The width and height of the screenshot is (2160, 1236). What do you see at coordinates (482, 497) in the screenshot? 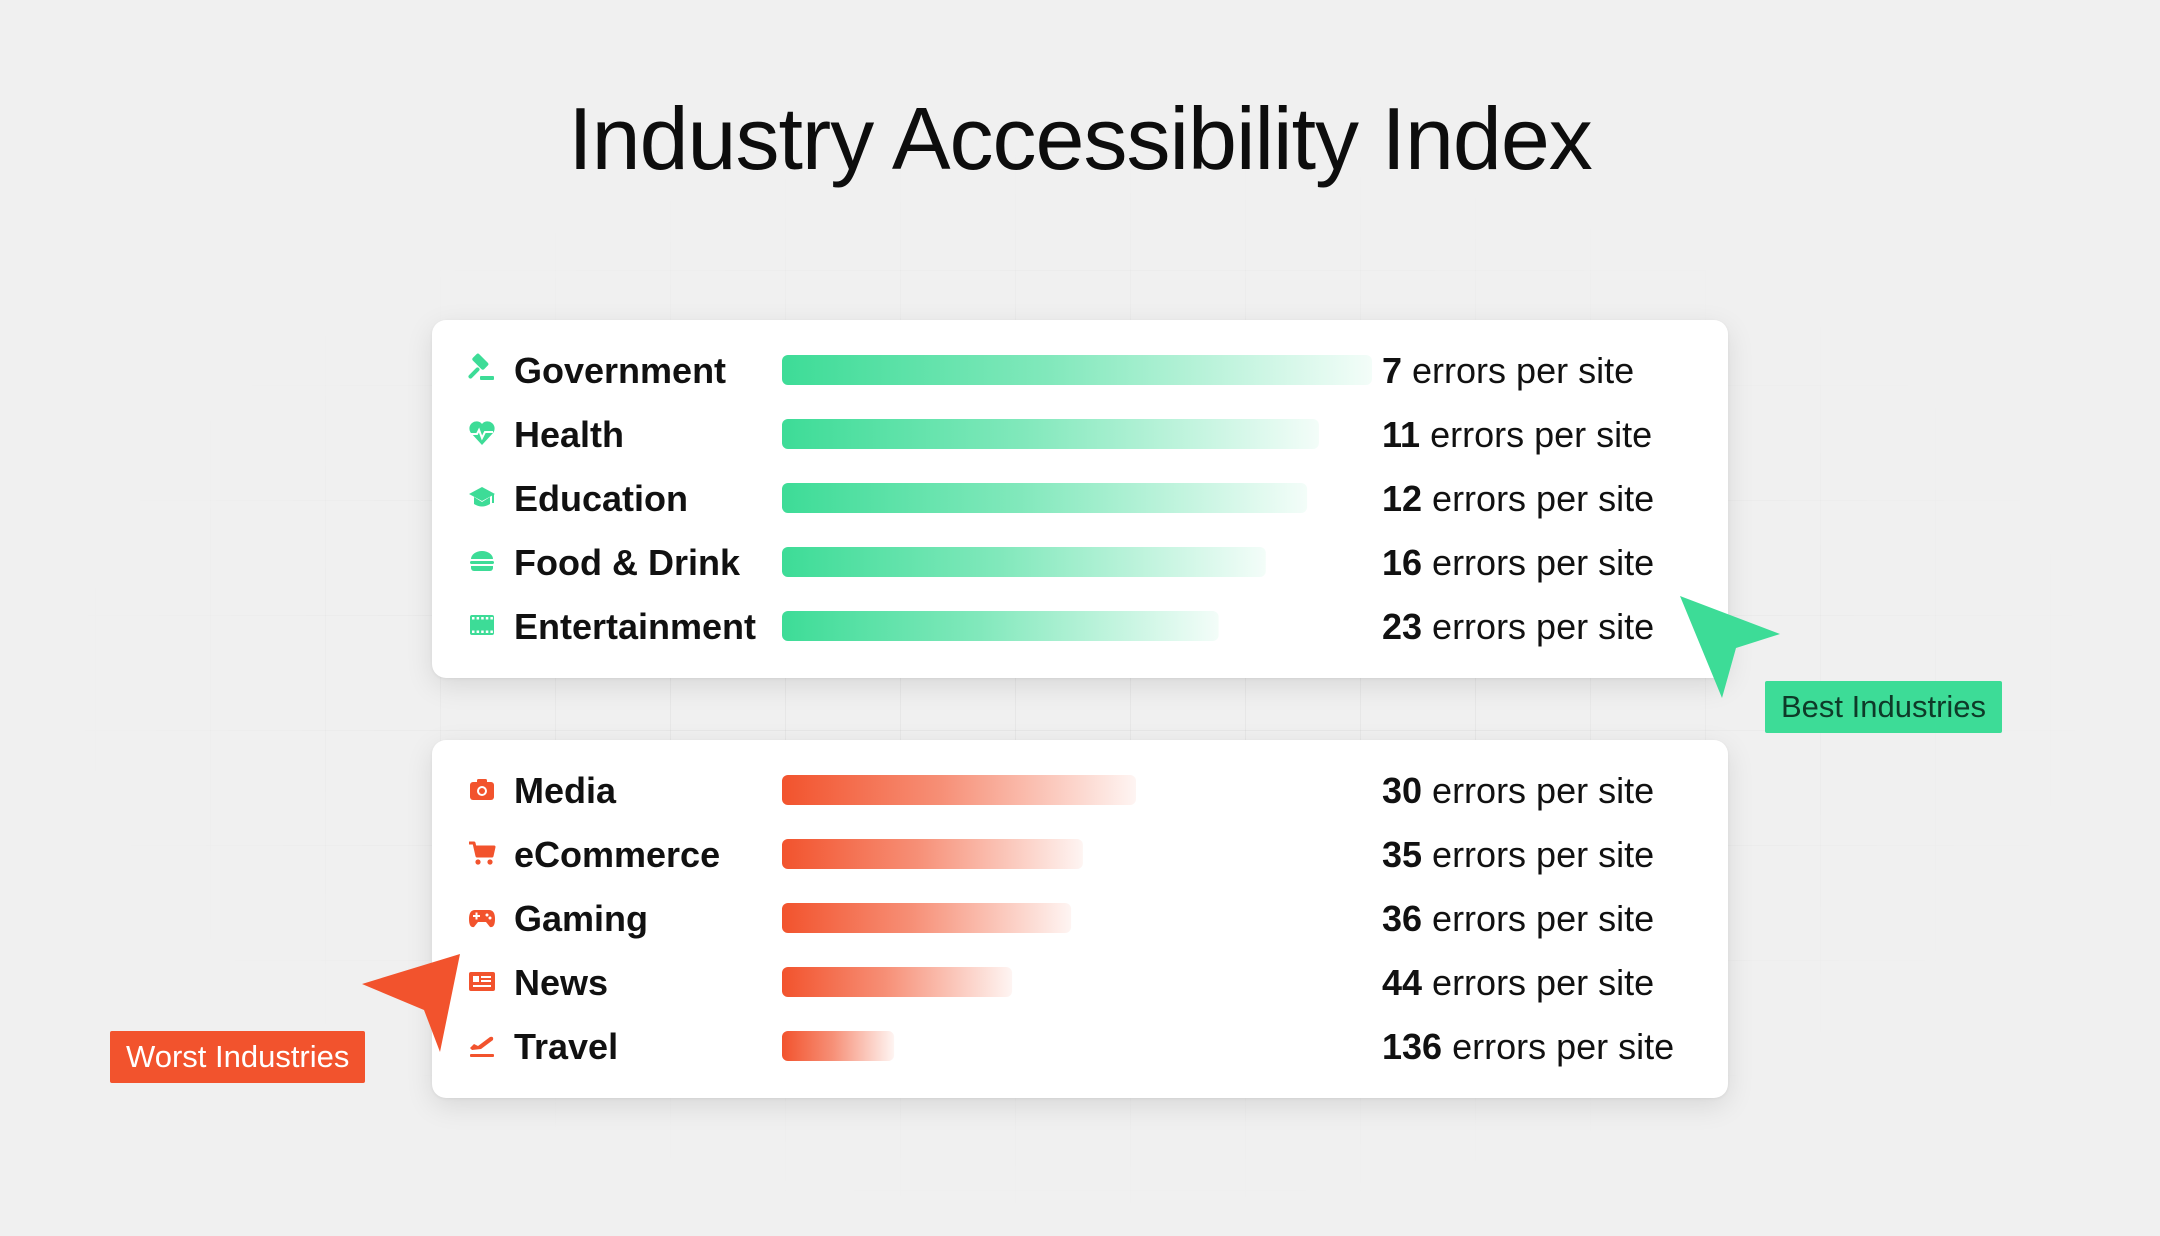
I see `graduation-cap-icon` at bounding box center [482, 497].